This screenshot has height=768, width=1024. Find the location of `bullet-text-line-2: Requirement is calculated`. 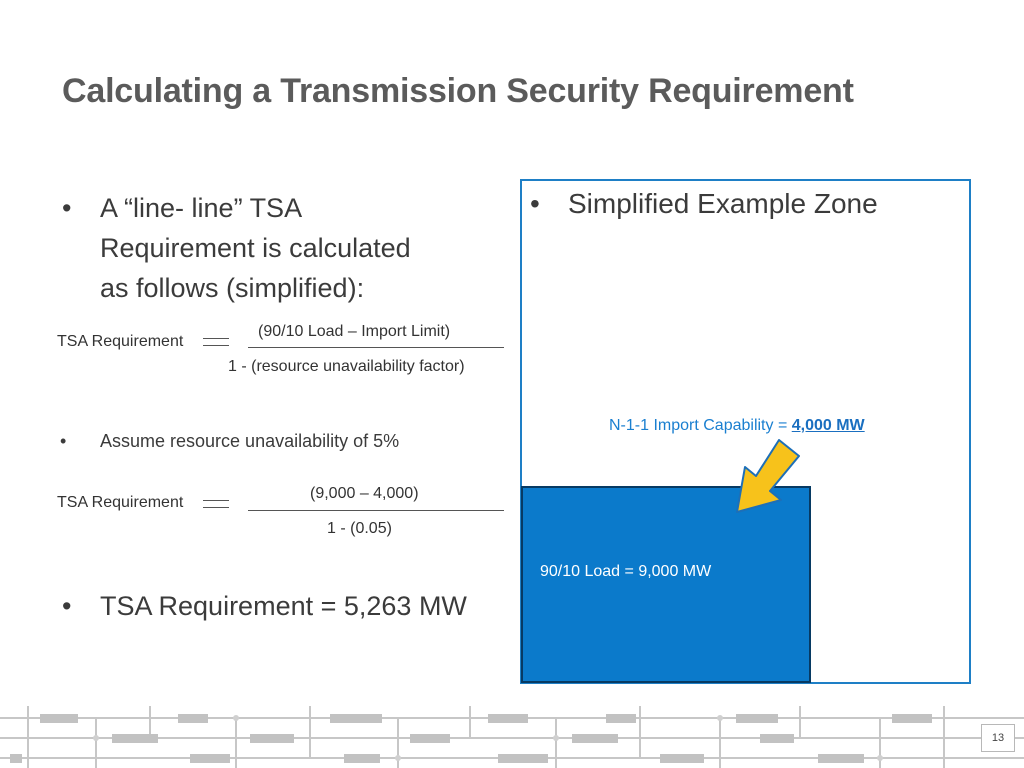

bullet-text-line-2: Requirement is calculated is located at coordinates (255, 248).